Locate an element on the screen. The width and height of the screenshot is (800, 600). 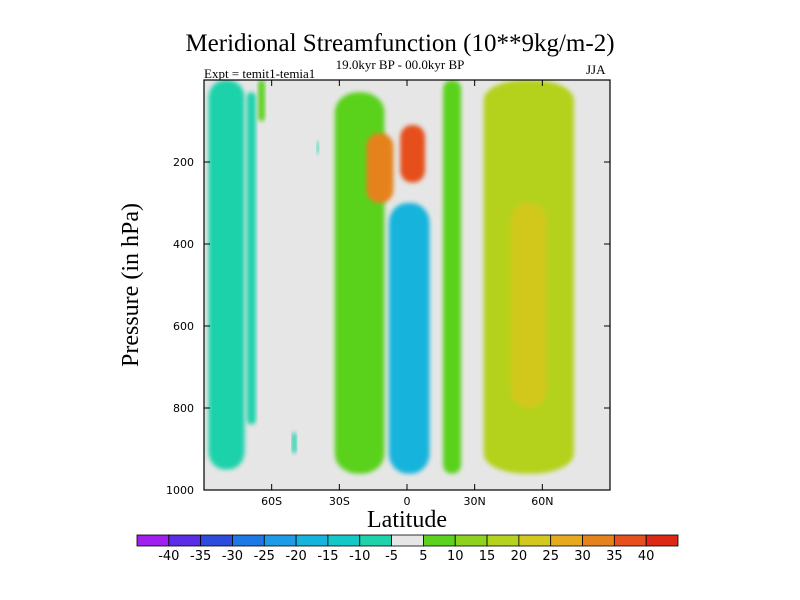
region-sh-upper-core is located at coordinates (380, 168).